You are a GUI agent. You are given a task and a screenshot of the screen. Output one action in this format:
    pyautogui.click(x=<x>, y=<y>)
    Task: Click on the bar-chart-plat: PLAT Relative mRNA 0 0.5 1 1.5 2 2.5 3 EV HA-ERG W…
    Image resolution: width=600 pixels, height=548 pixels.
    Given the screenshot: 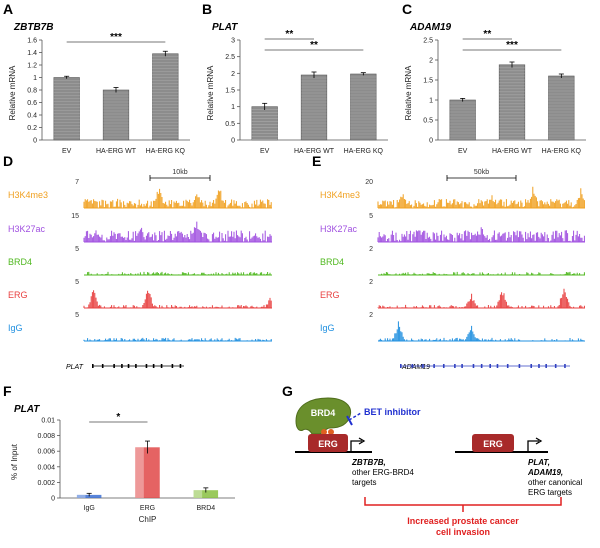 What is the action you would take?
    pyautogui.click(x=297, y=88)
    